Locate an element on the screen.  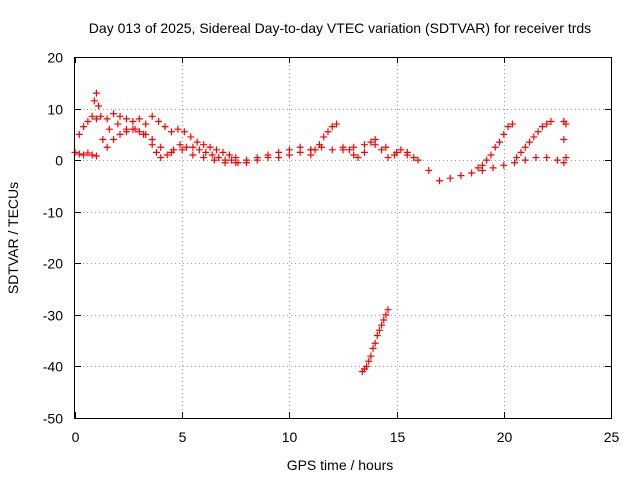
y-tick-label: 0 is located at coordinates (59, 161).